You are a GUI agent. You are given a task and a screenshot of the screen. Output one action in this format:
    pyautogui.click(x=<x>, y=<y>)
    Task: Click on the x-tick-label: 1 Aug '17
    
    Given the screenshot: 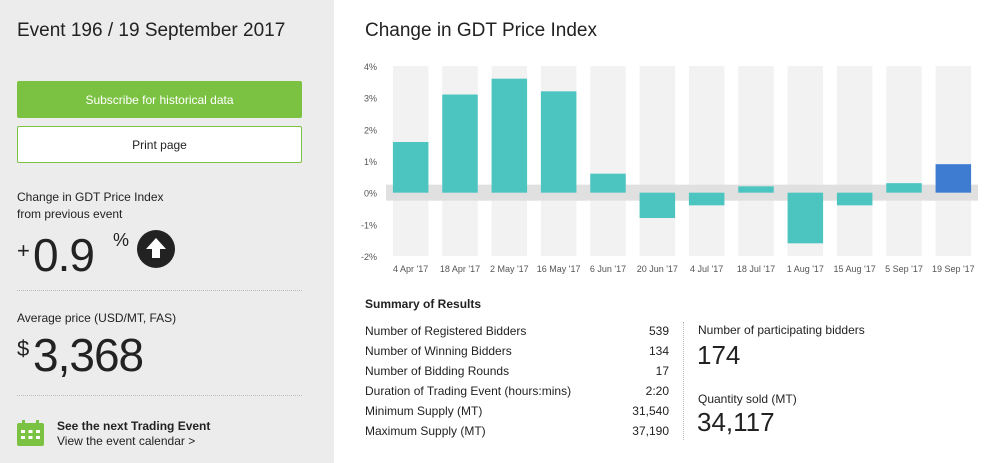 What is the action you would take?
    pyautogui.click(x=805, y=269)
    